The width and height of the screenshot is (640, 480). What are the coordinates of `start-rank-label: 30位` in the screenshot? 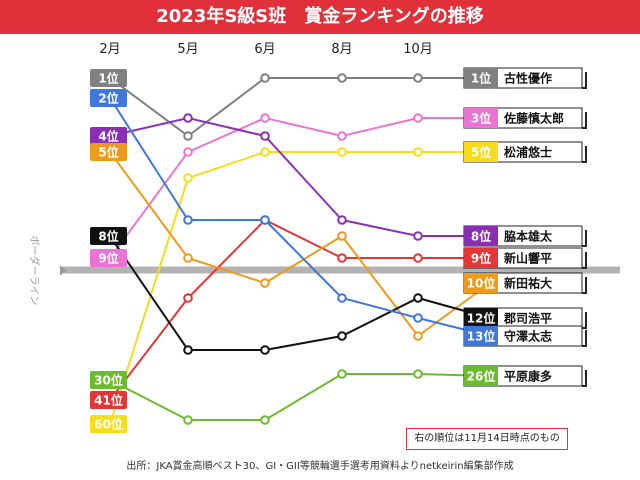 It's located at (108, 380).